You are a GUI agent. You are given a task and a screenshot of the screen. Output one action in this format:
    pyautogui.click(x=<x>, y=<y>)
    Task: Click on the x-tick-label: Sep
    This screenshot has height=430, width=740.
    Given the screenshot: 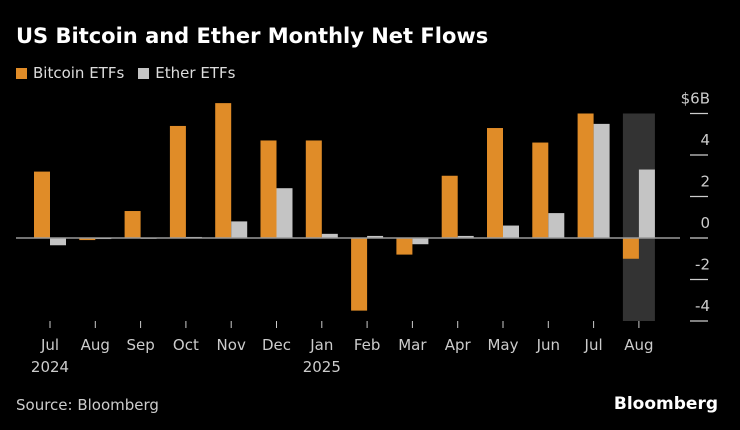 What is the action you would take?
    pyautogui.click(x=140, y=345)
    